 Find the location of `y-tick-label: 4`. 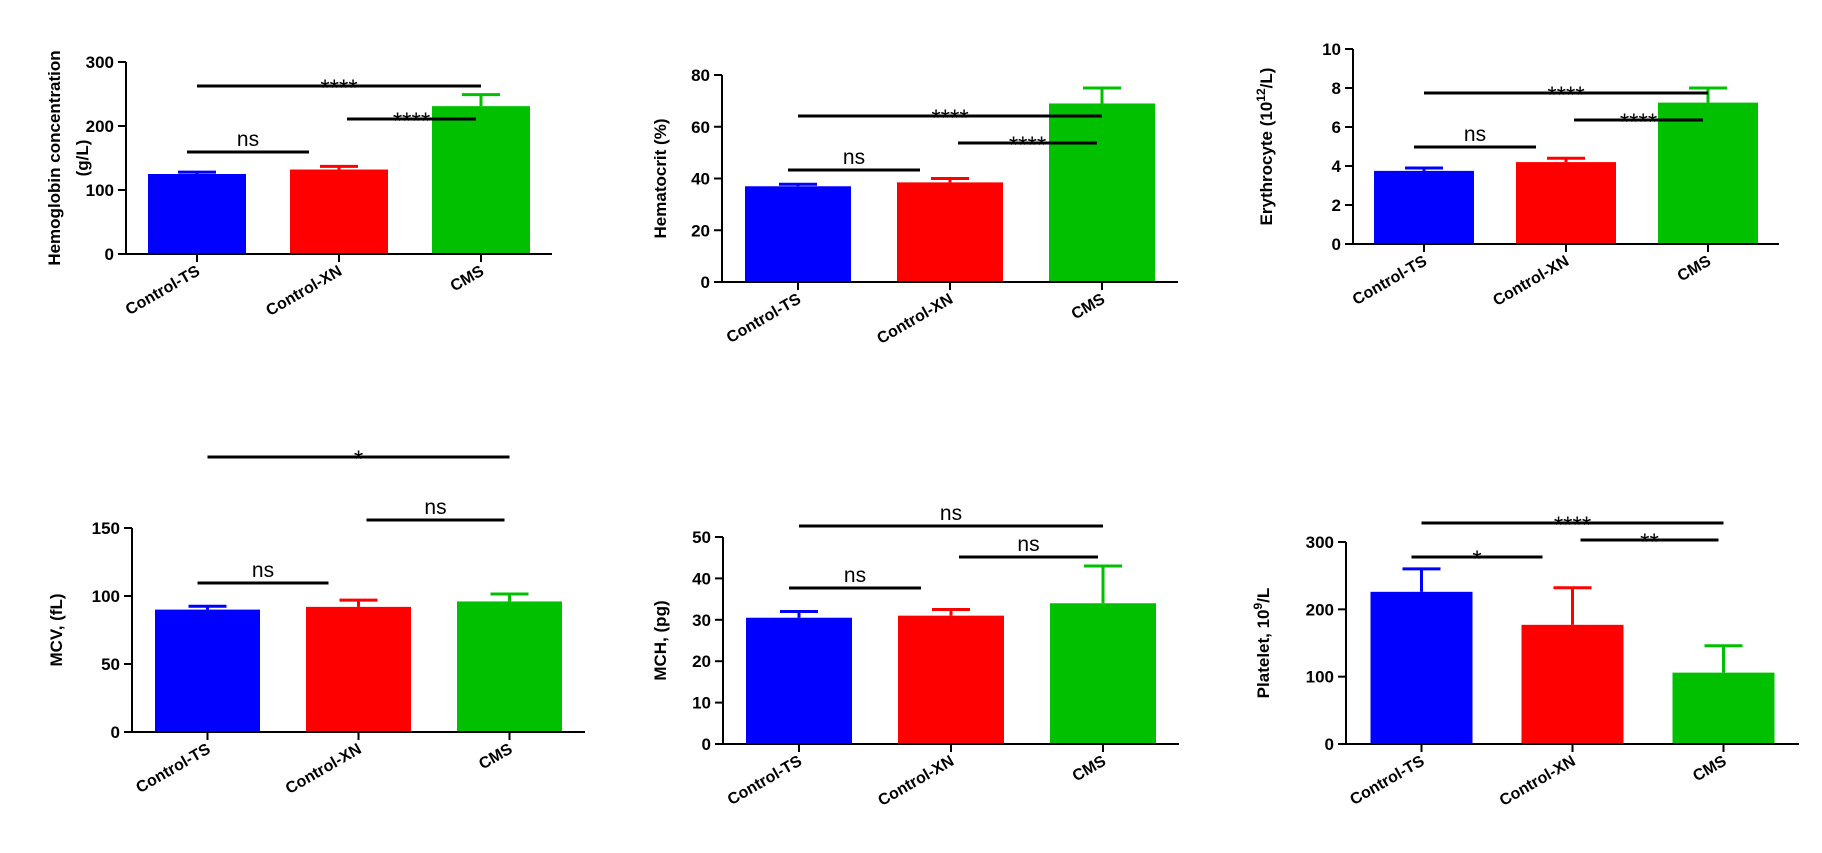

y-tick-label: 4 is located at coordinates (1337, 166).